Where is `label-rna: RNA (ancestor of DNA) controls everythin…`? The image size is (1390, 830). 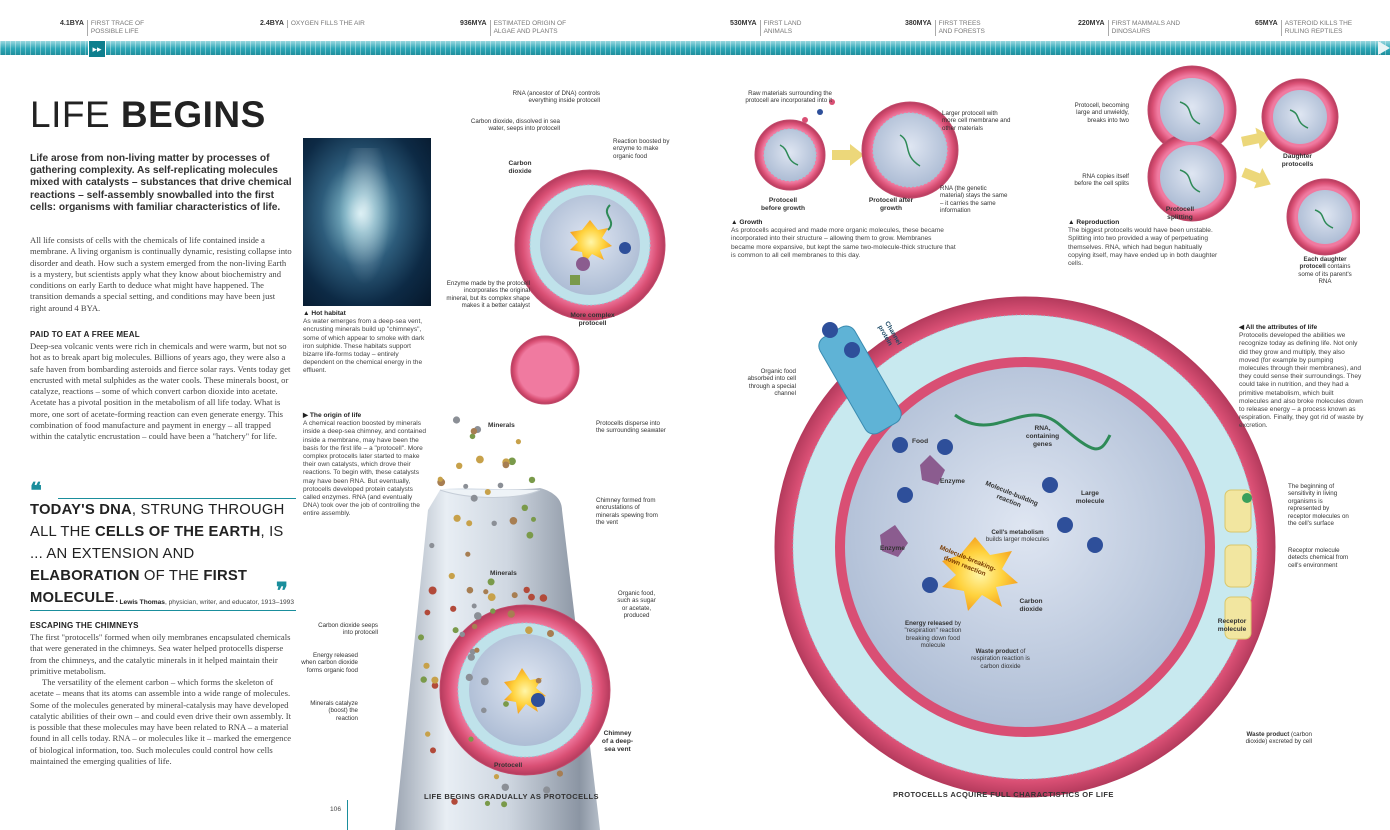
label-rna: RNA (ancestor of DNA) controls everythin… is located at coordinates (556, 97).